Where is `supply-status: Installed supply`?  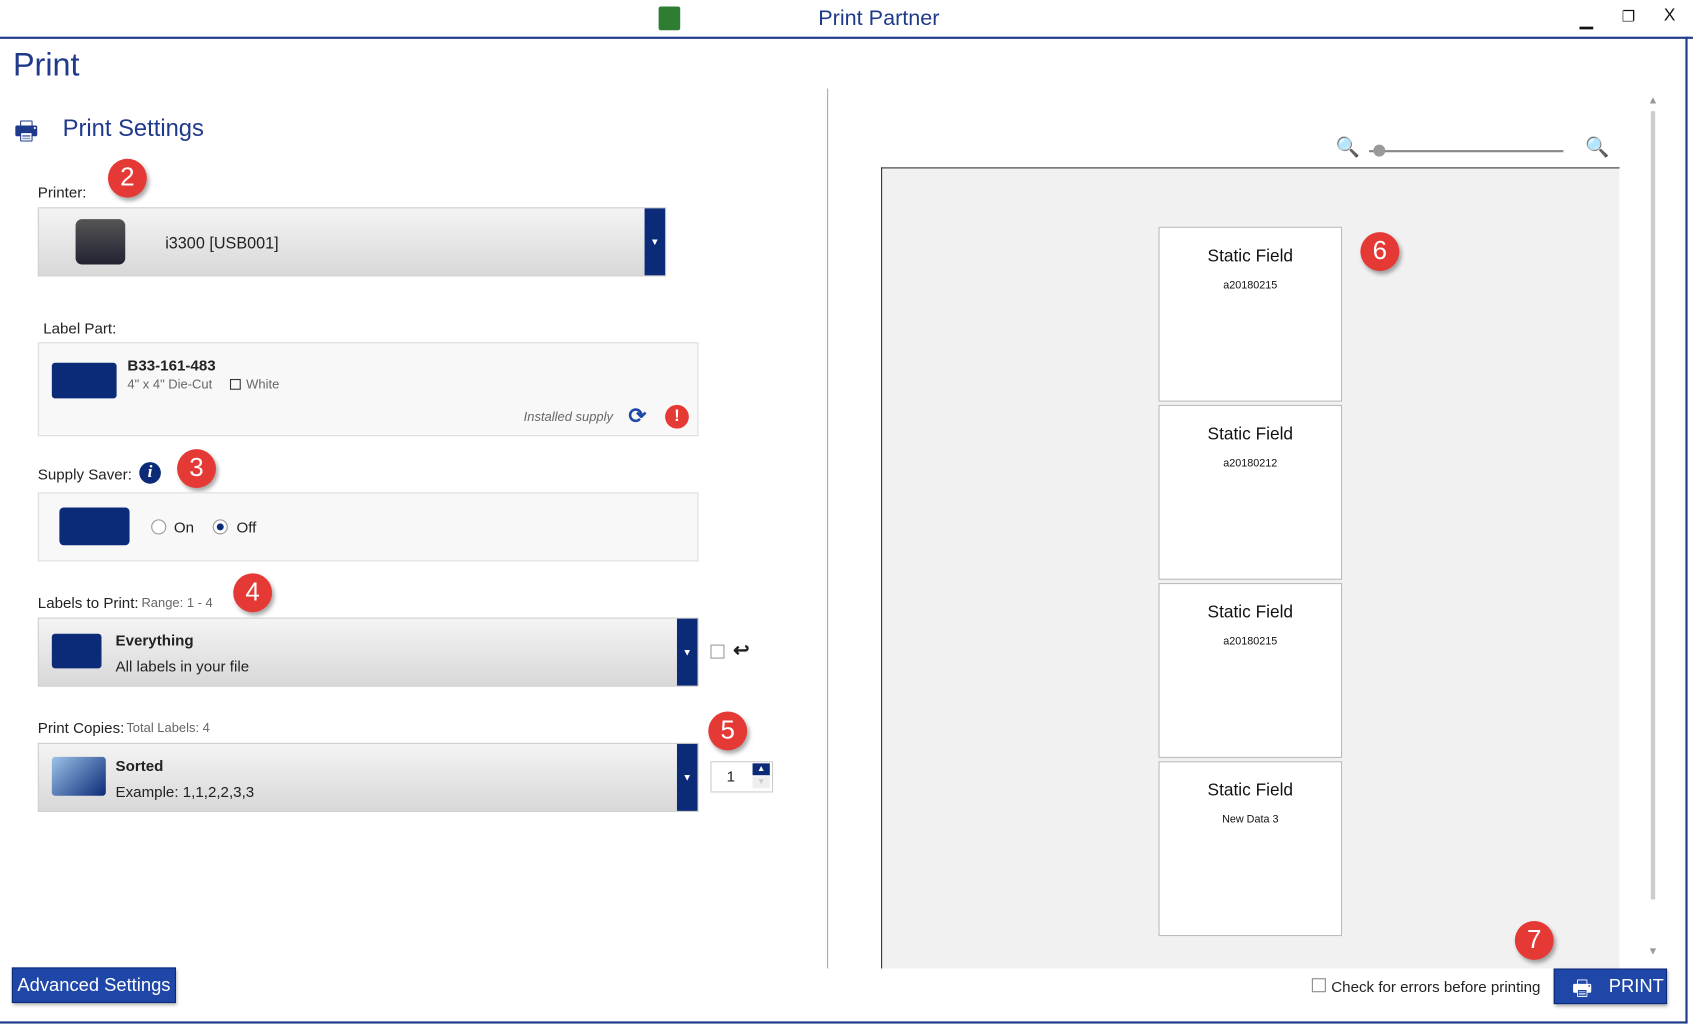 supply-status: Installed supply is located at coordinates (568, 417).